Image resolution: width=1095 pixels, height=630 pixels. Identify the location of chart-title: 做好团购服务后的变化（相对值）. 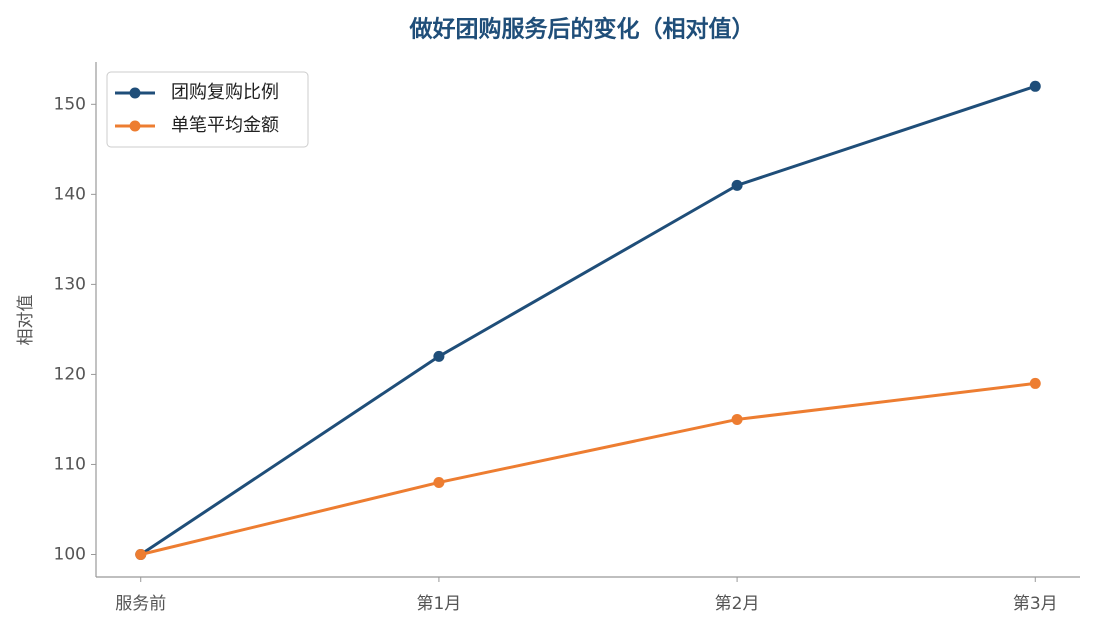
(582, 29).